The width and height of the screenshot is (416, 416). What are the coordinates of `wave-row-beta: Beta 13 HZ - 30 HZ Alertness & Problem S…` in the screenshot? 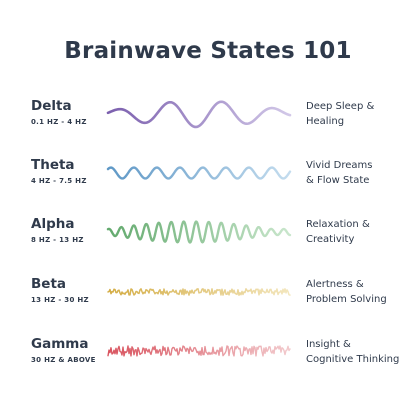 It's located at (208, 301).